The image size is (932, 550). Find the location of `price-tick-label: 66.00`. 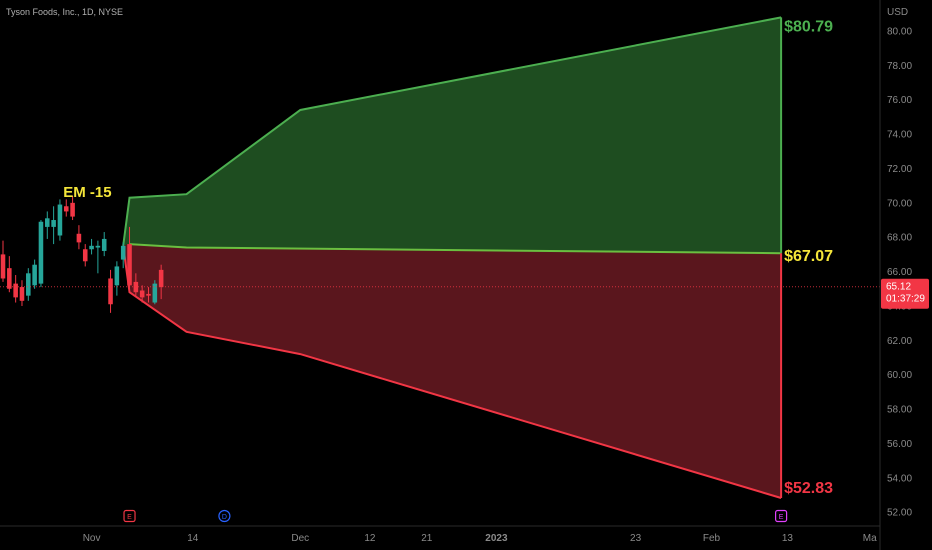

price-tick-label: 66.00 is located at coordinates (899, 272).